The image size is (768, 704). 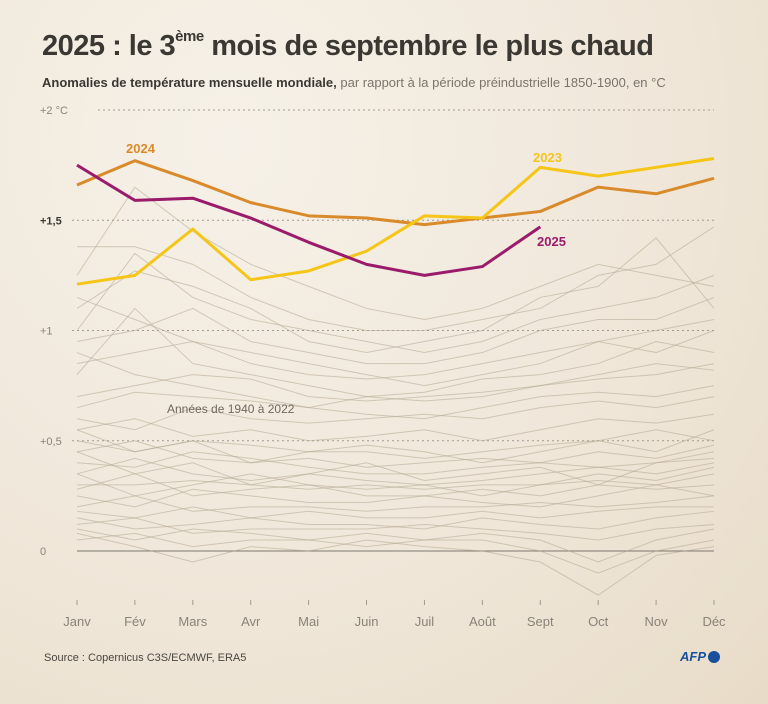 What do you see at coordinates (714, 656) in the screenshot?
I see `logo-dot-icon` at bounding box center [714, 656].